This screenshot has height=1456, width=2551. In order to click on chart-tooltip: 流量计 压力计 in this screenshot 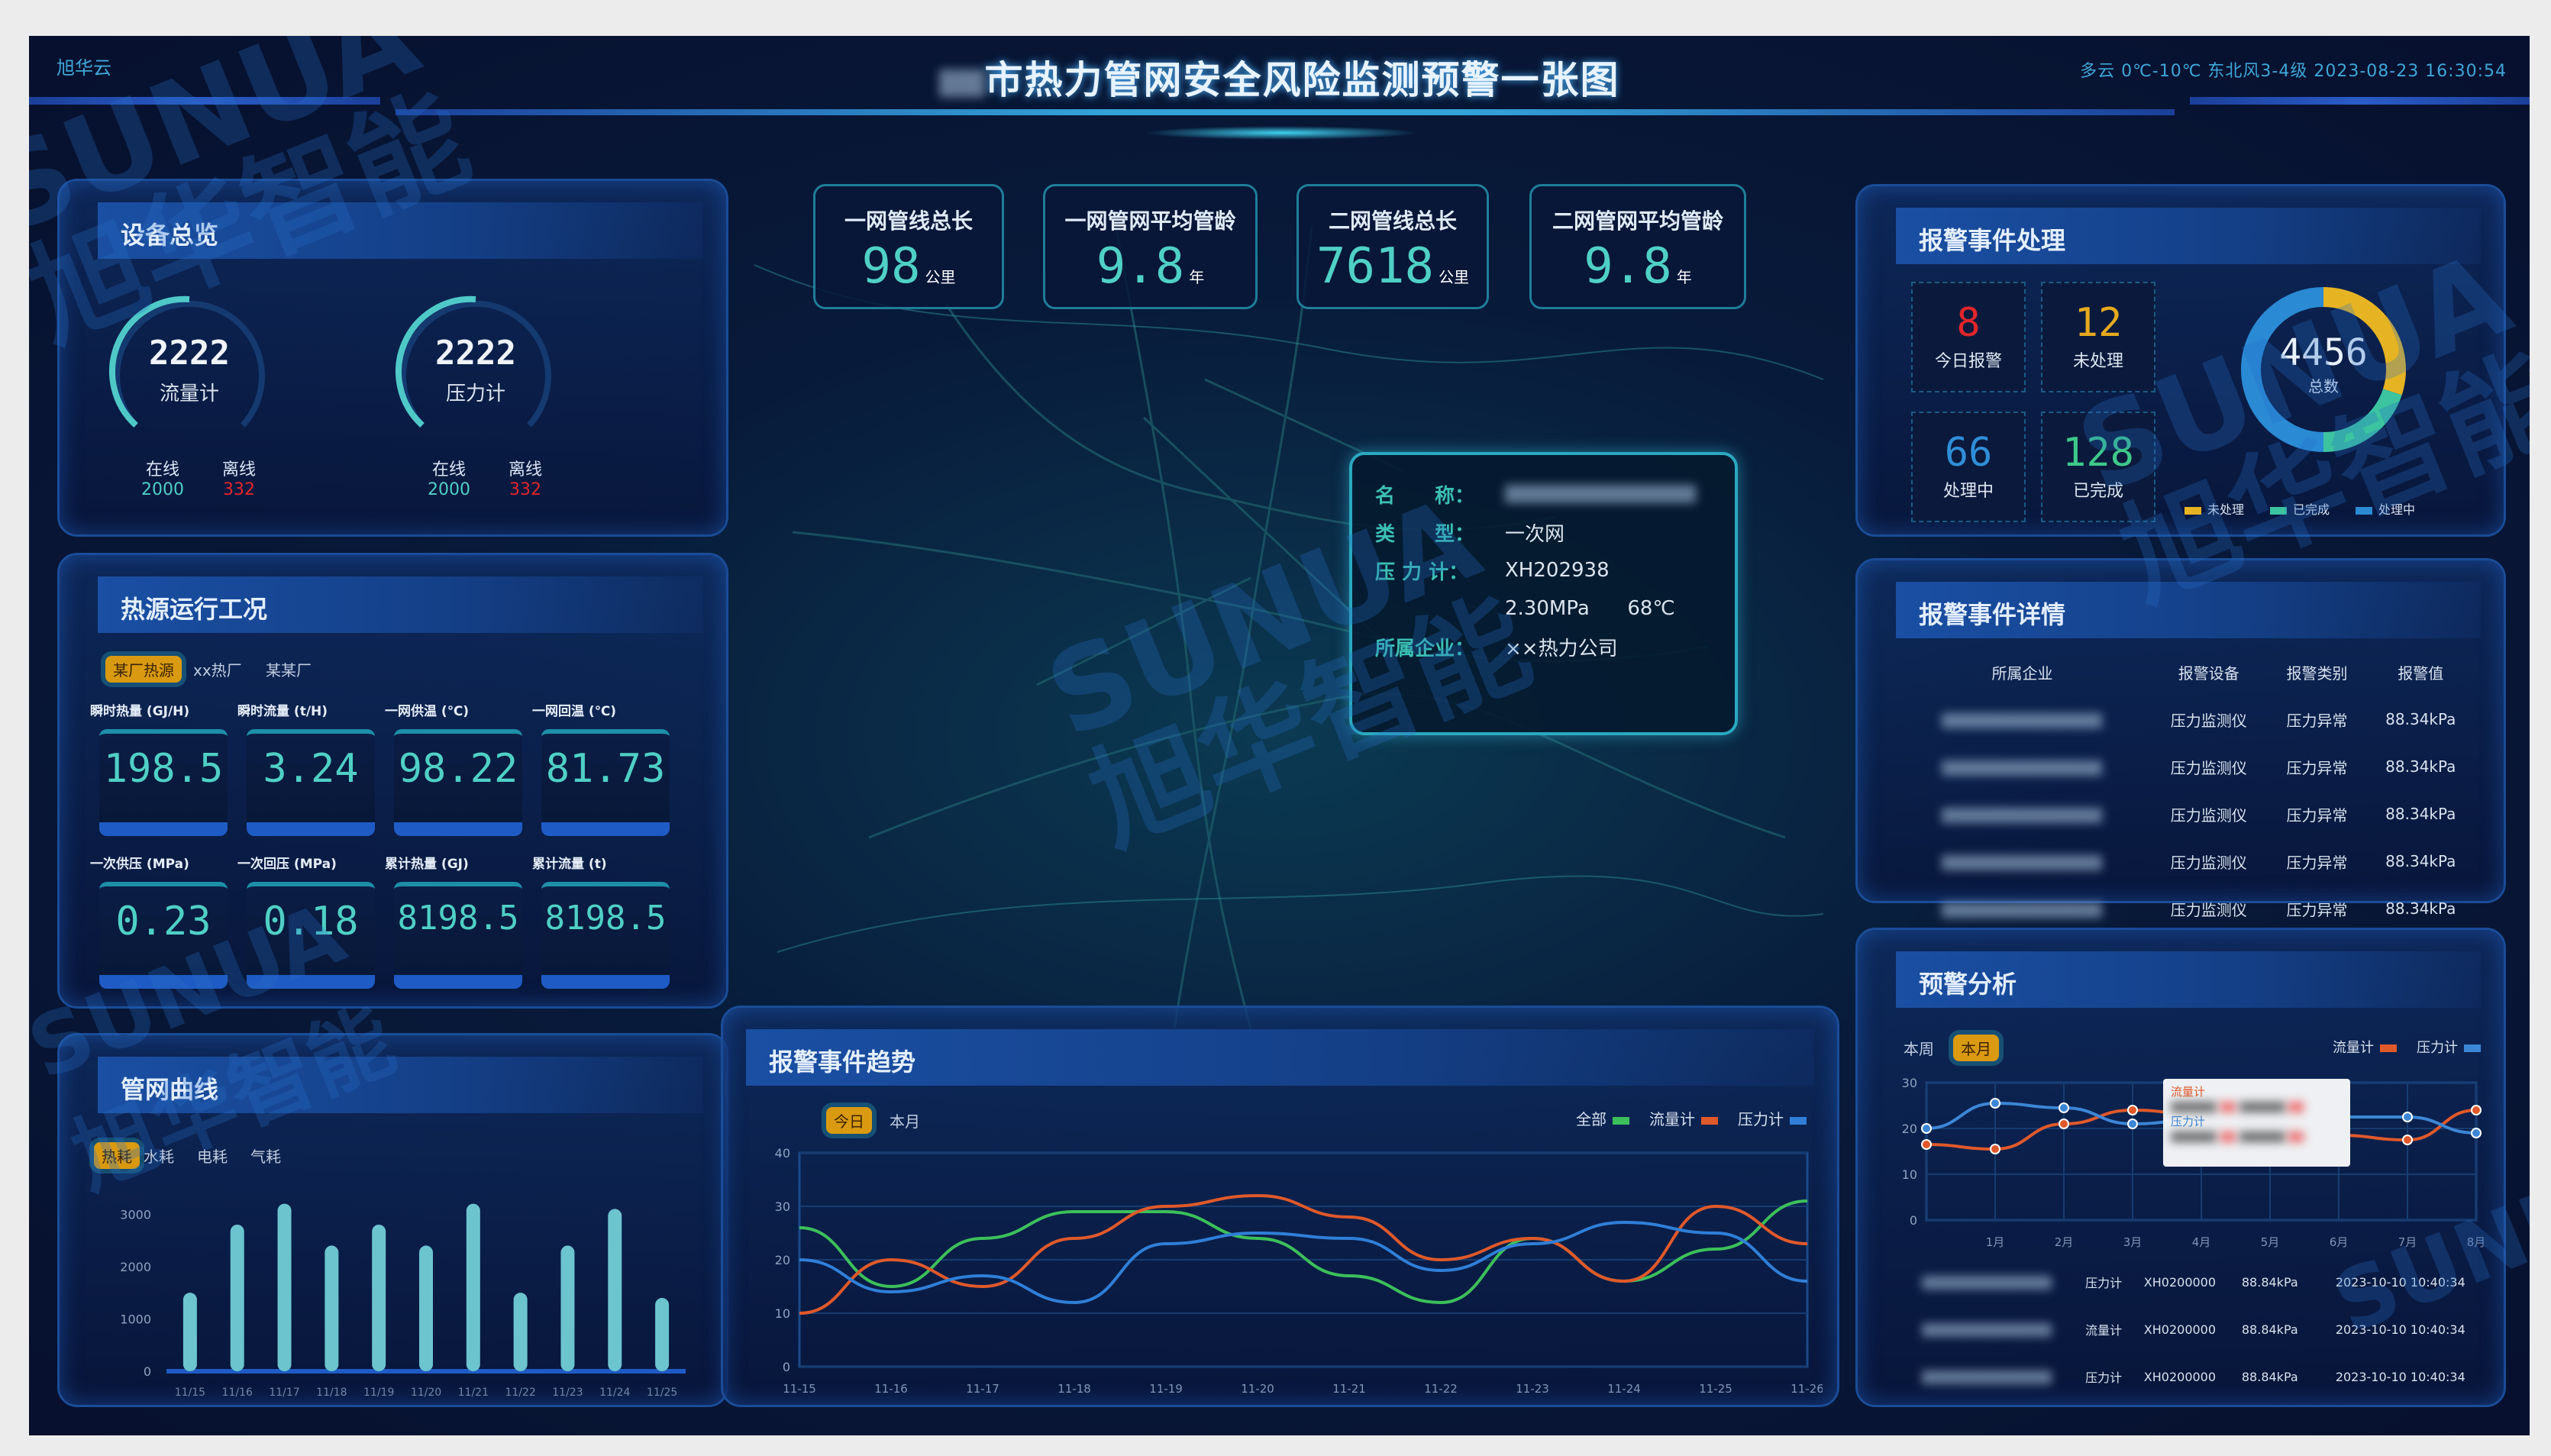, I will do `click(2256, 1123)`.